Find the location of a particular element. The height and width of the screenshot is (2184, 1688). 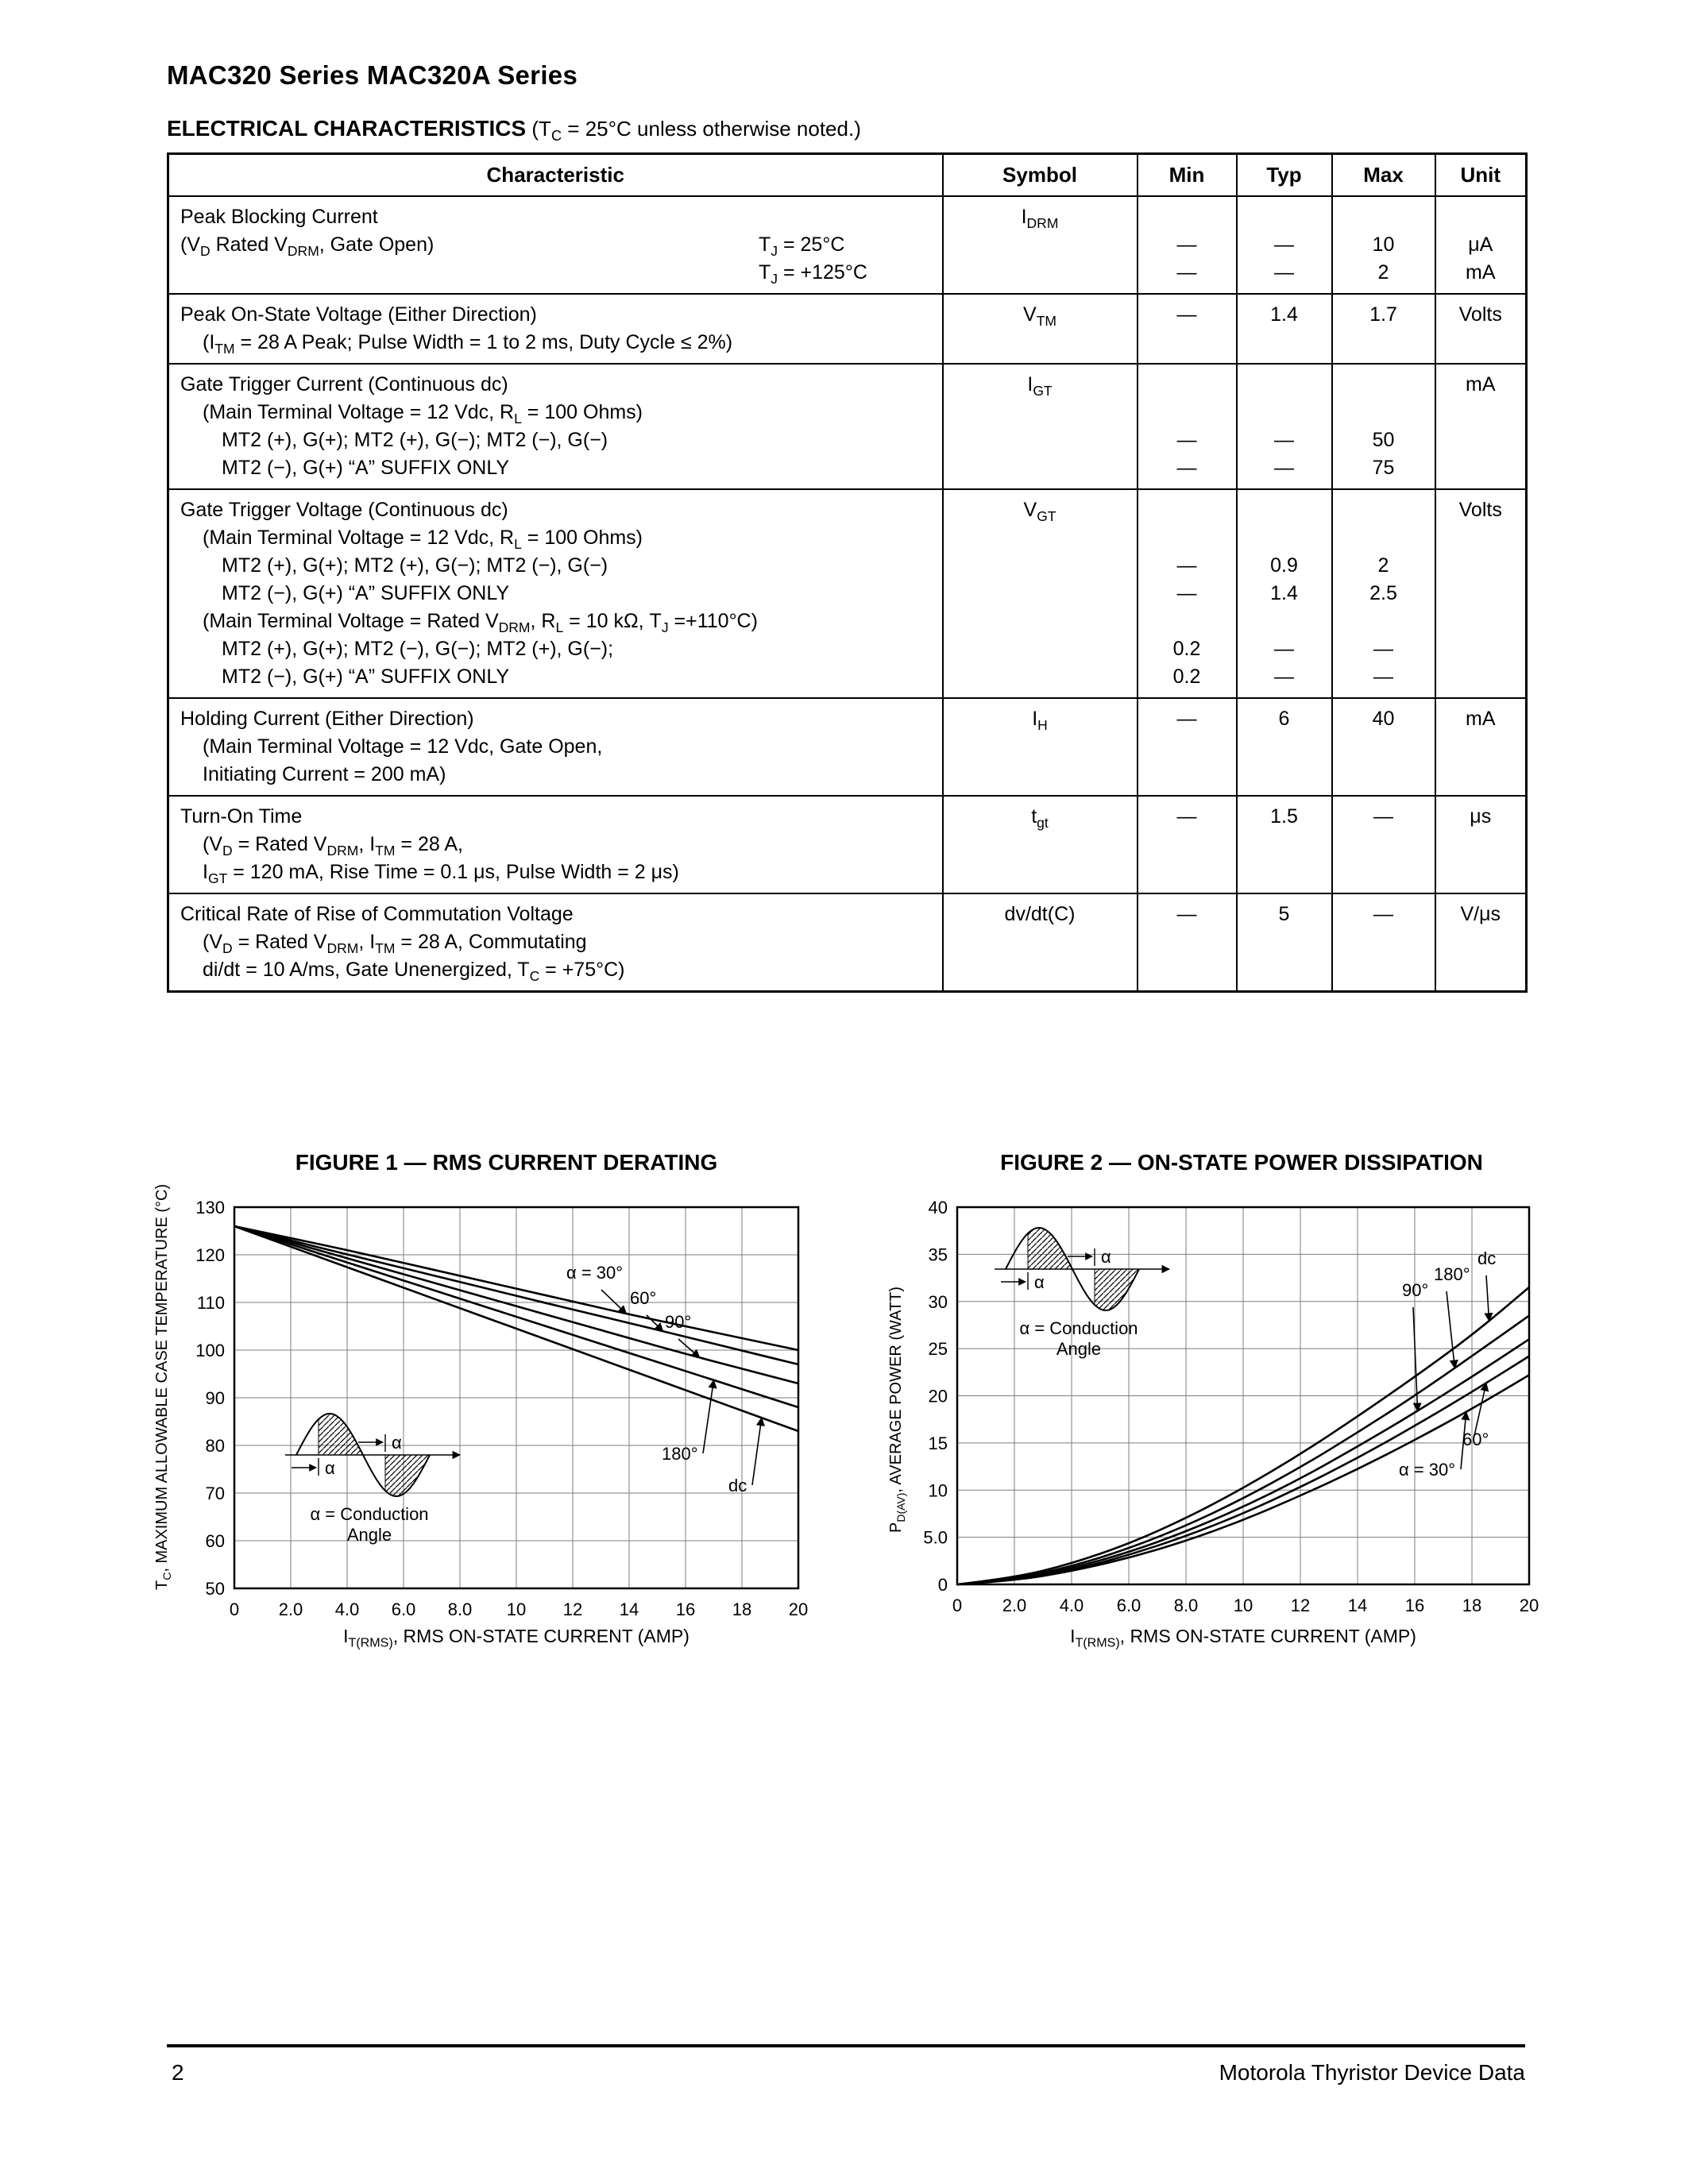

max-cell: 10 2 is located at coordinates (1383, 245).